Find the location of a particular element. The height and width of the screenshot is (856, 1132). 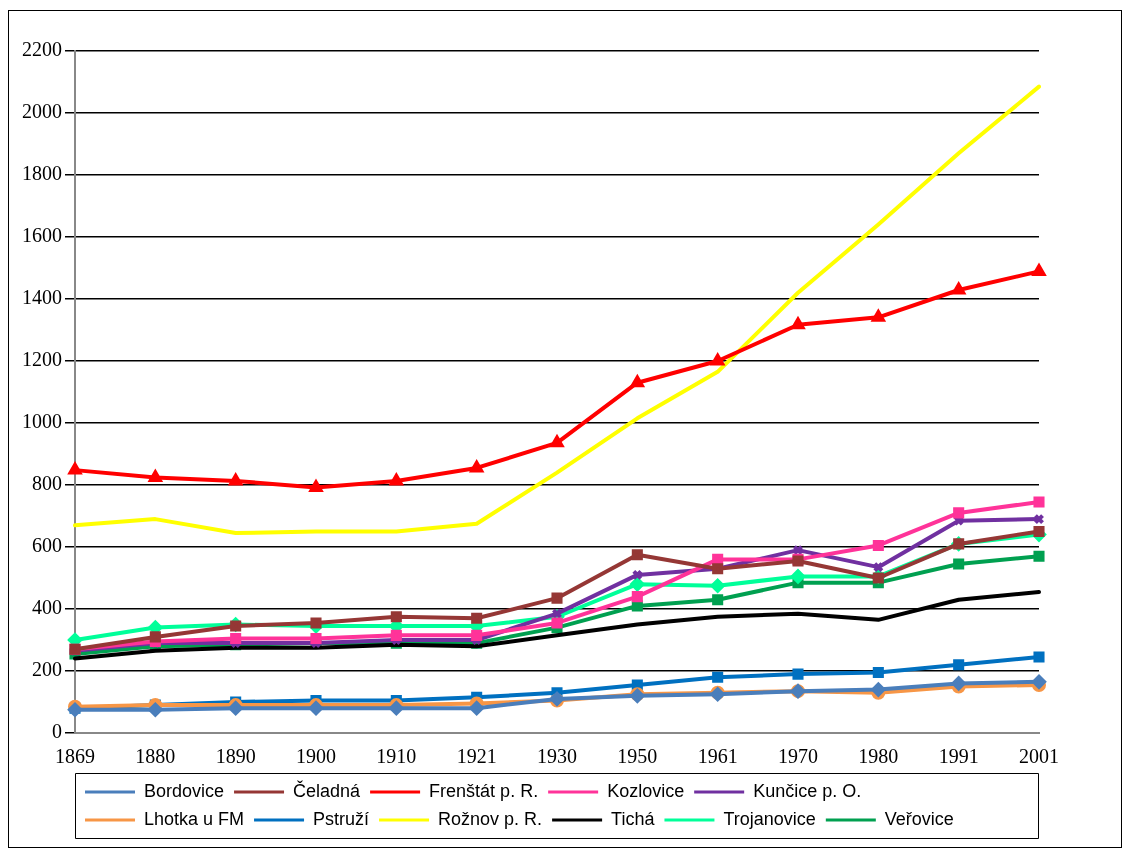

x-tick-label: 1970 is located at coordinates (798, 756).